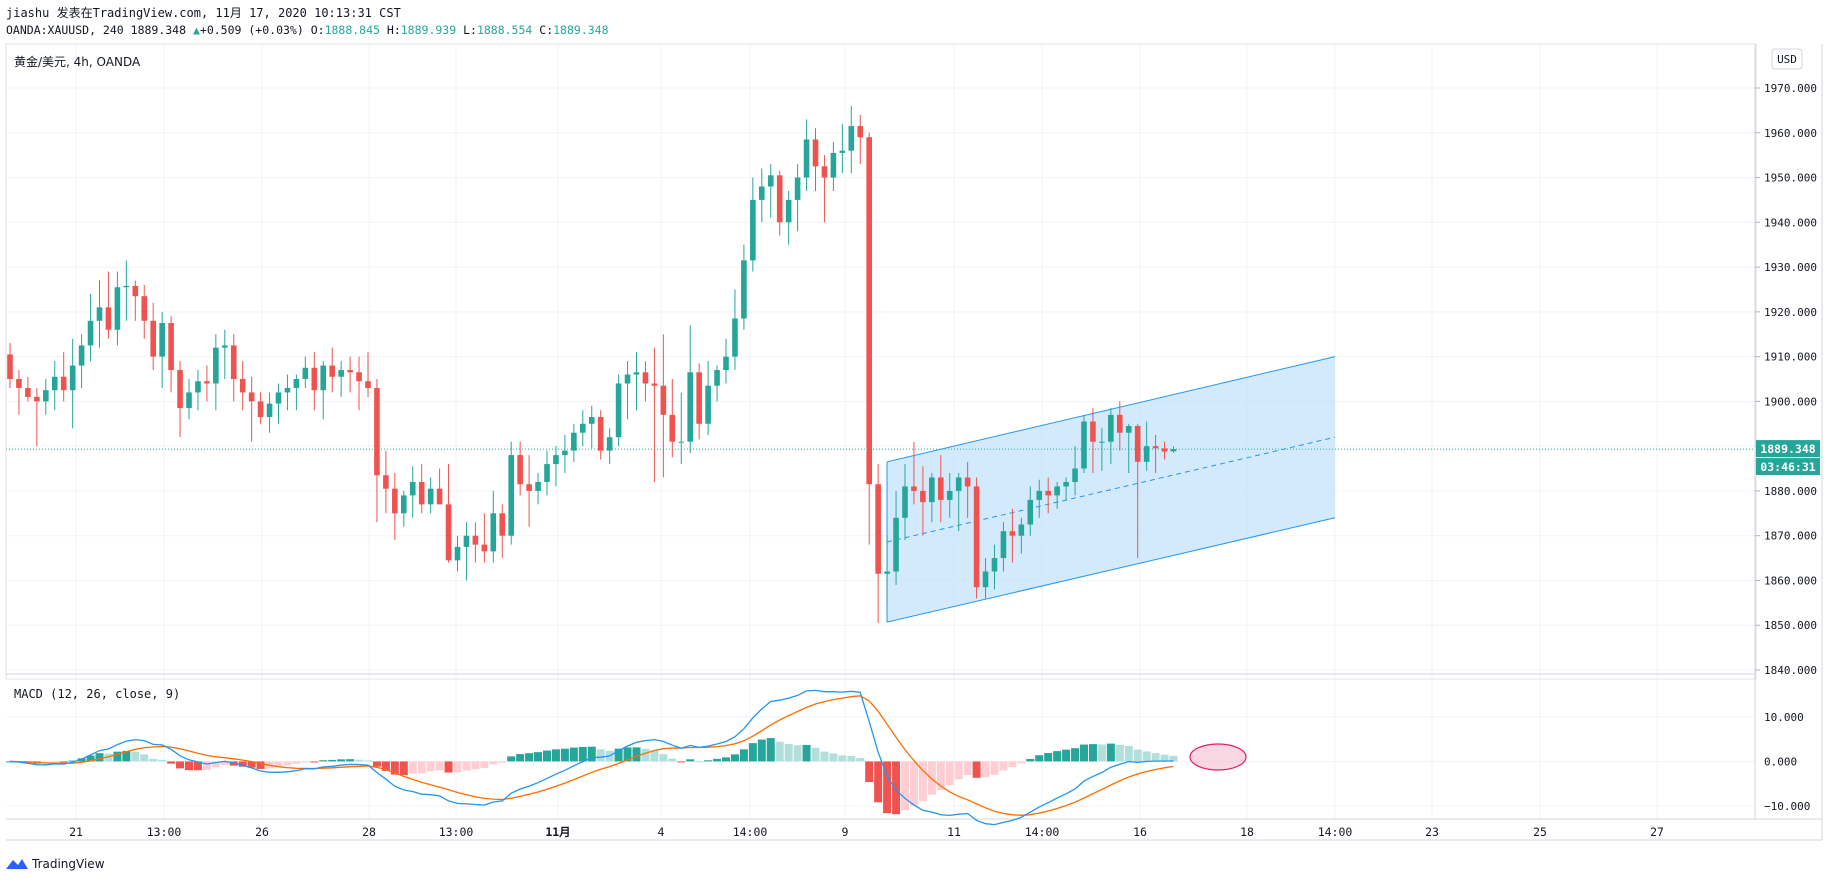 This screenshot has width=1828, height=883. I want to click on time-tick-label: 18, so click(1247, 832).